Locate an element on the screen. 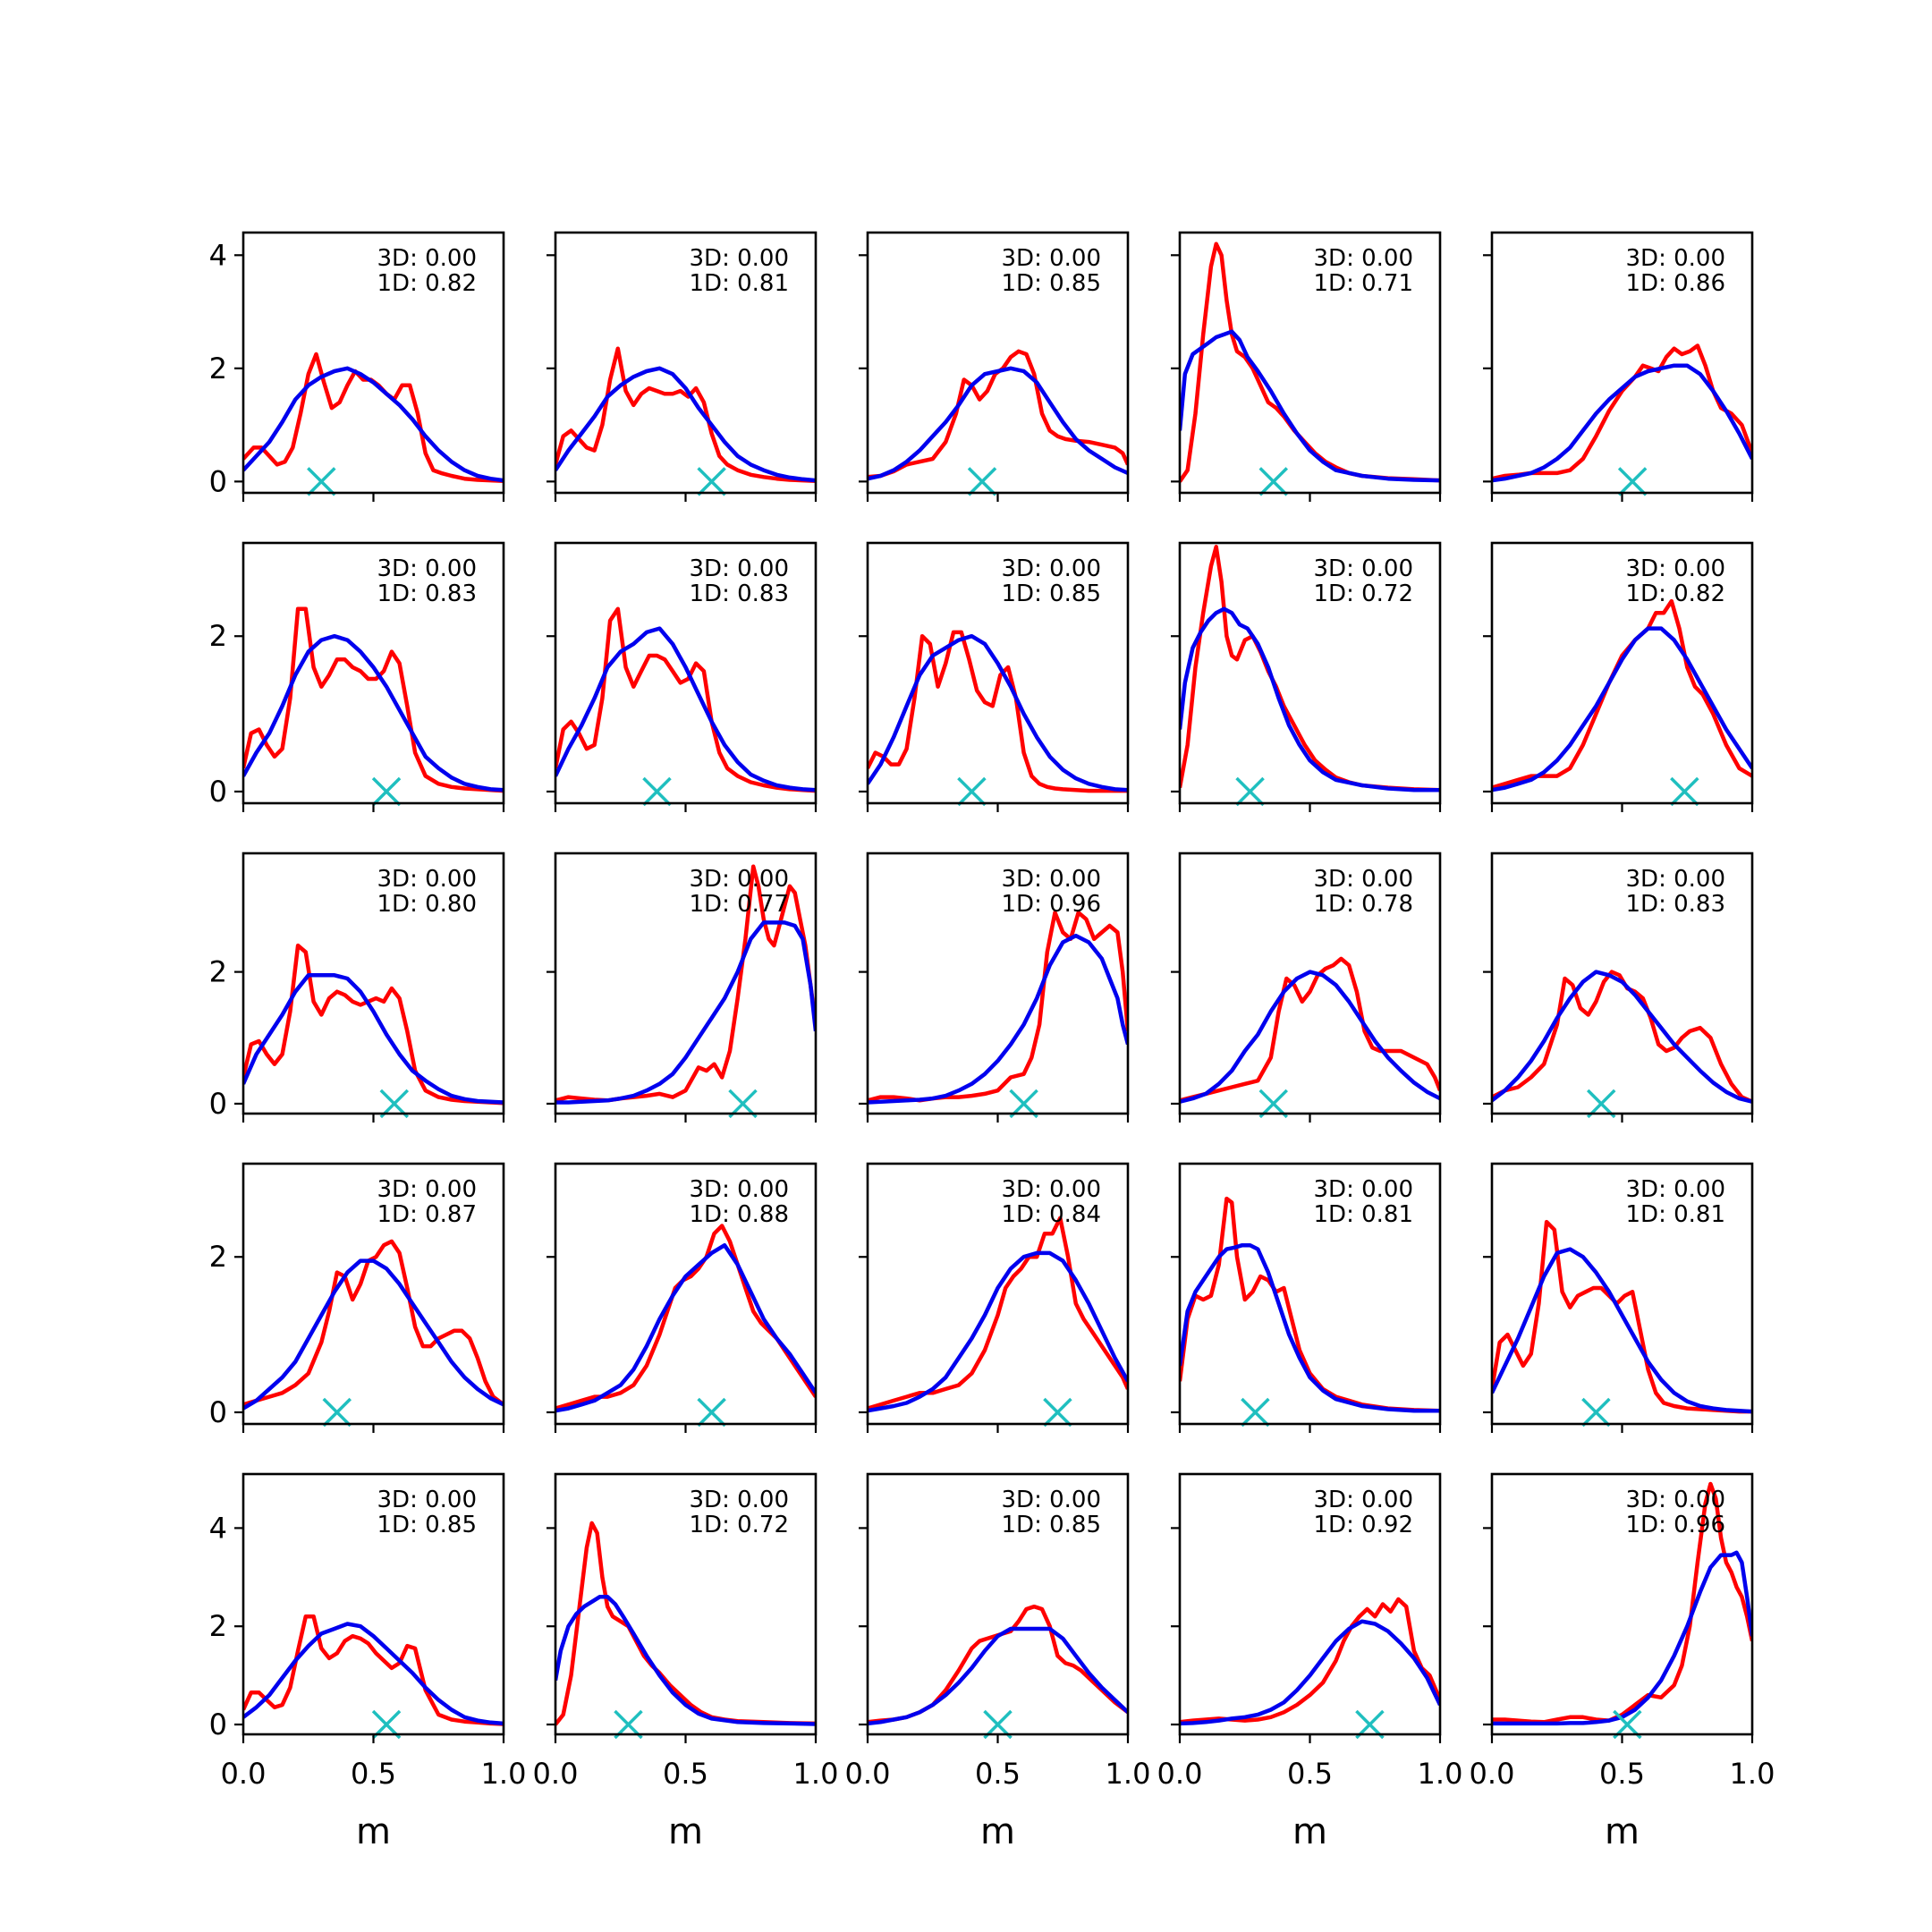 This screenshot has width=1932, height=1932. annotation-1d: 1D: 0.77 is located at coordinates (739, 904).